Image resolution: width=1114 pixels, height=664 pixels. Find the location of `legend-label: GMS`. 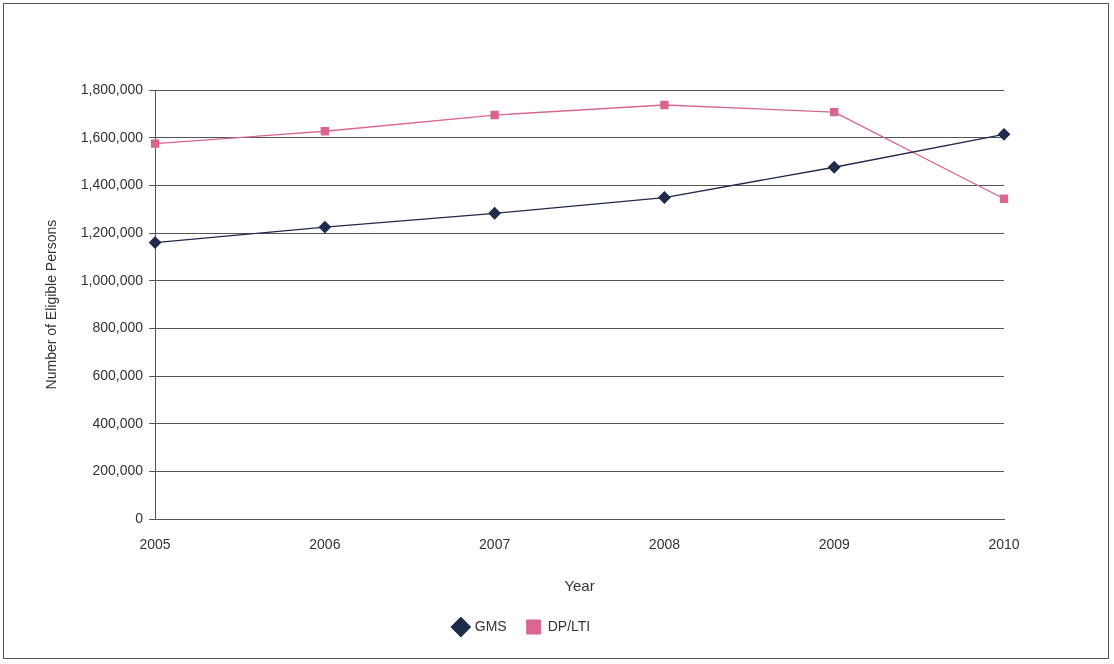

legend-label: GMS is located at coordinates (490, 625).